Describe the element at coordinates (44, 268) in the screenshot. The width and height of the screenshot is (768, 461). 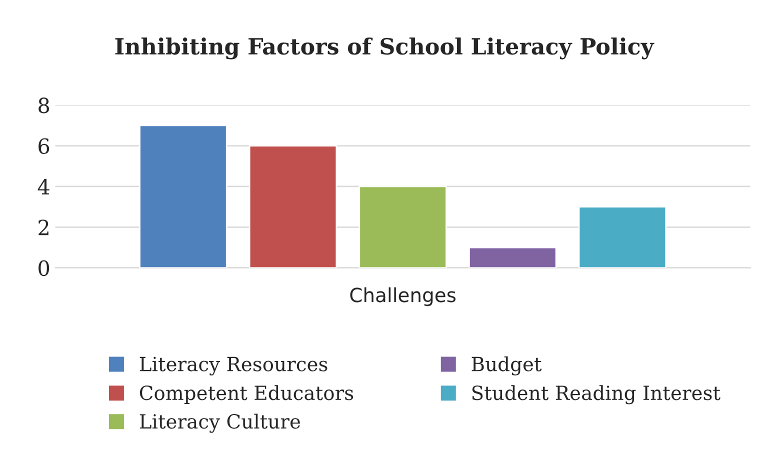
I see `y-tick-label: 0` at that location.